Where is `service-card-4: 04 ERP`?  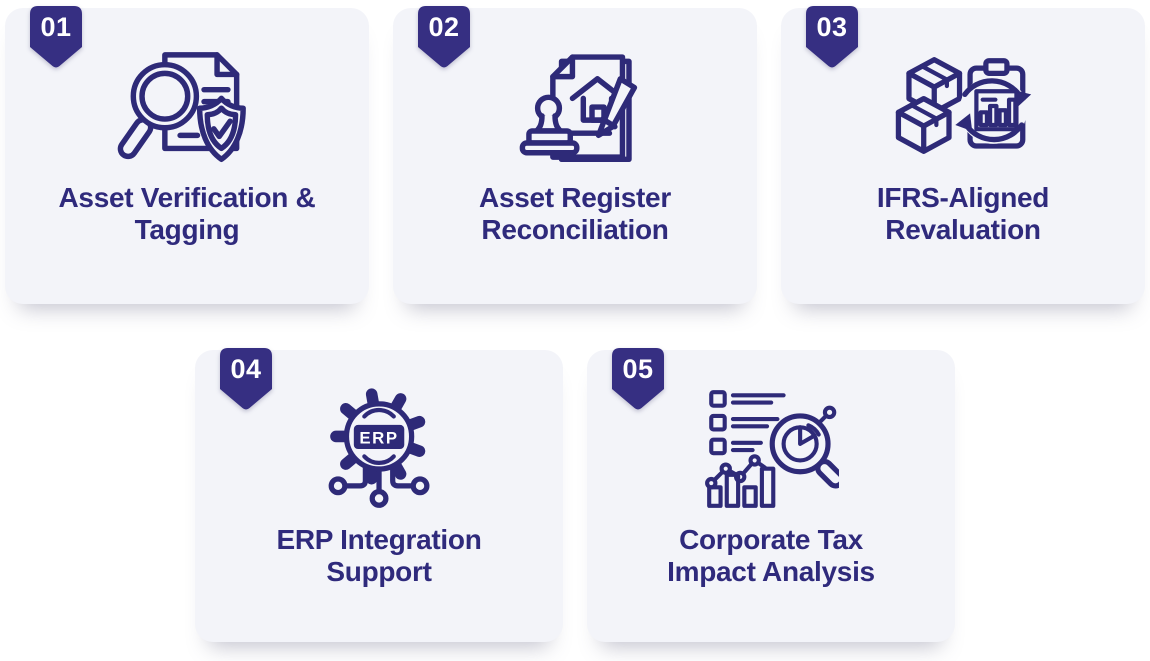 service-card-4: 04 ERP is located at coordinates (379, 495).